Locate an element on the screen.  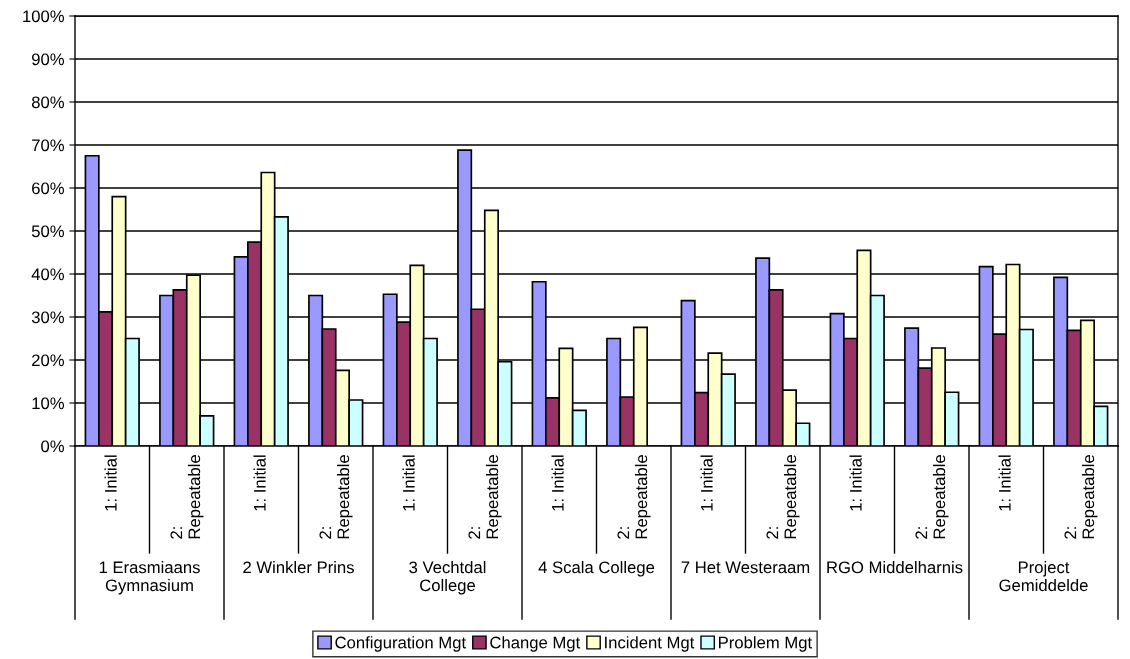
text: RGO Middelharnis is located at coordinates (895, 567).